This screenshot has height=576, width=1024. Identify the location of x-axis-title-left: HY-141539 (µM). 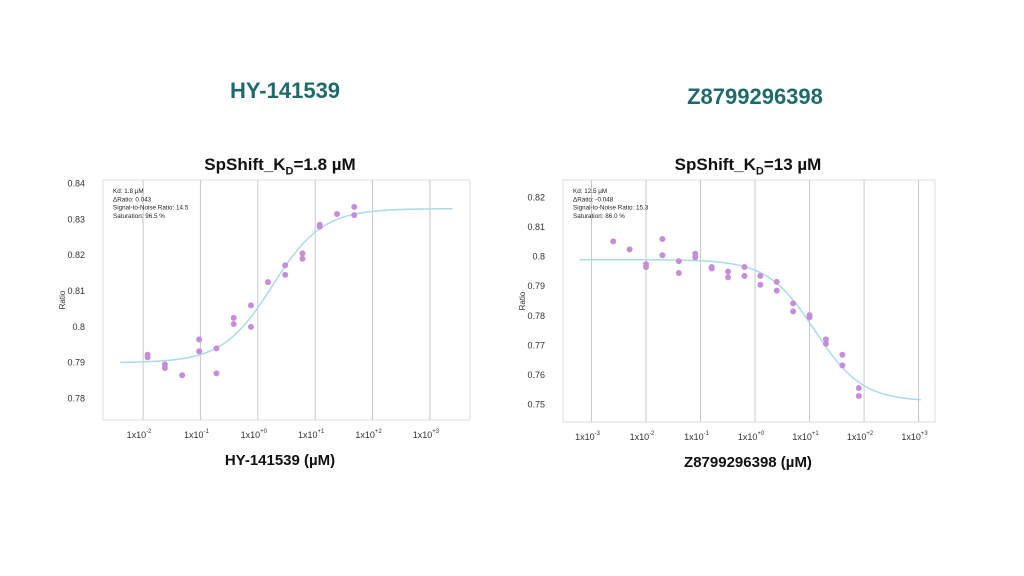
(280, 460).